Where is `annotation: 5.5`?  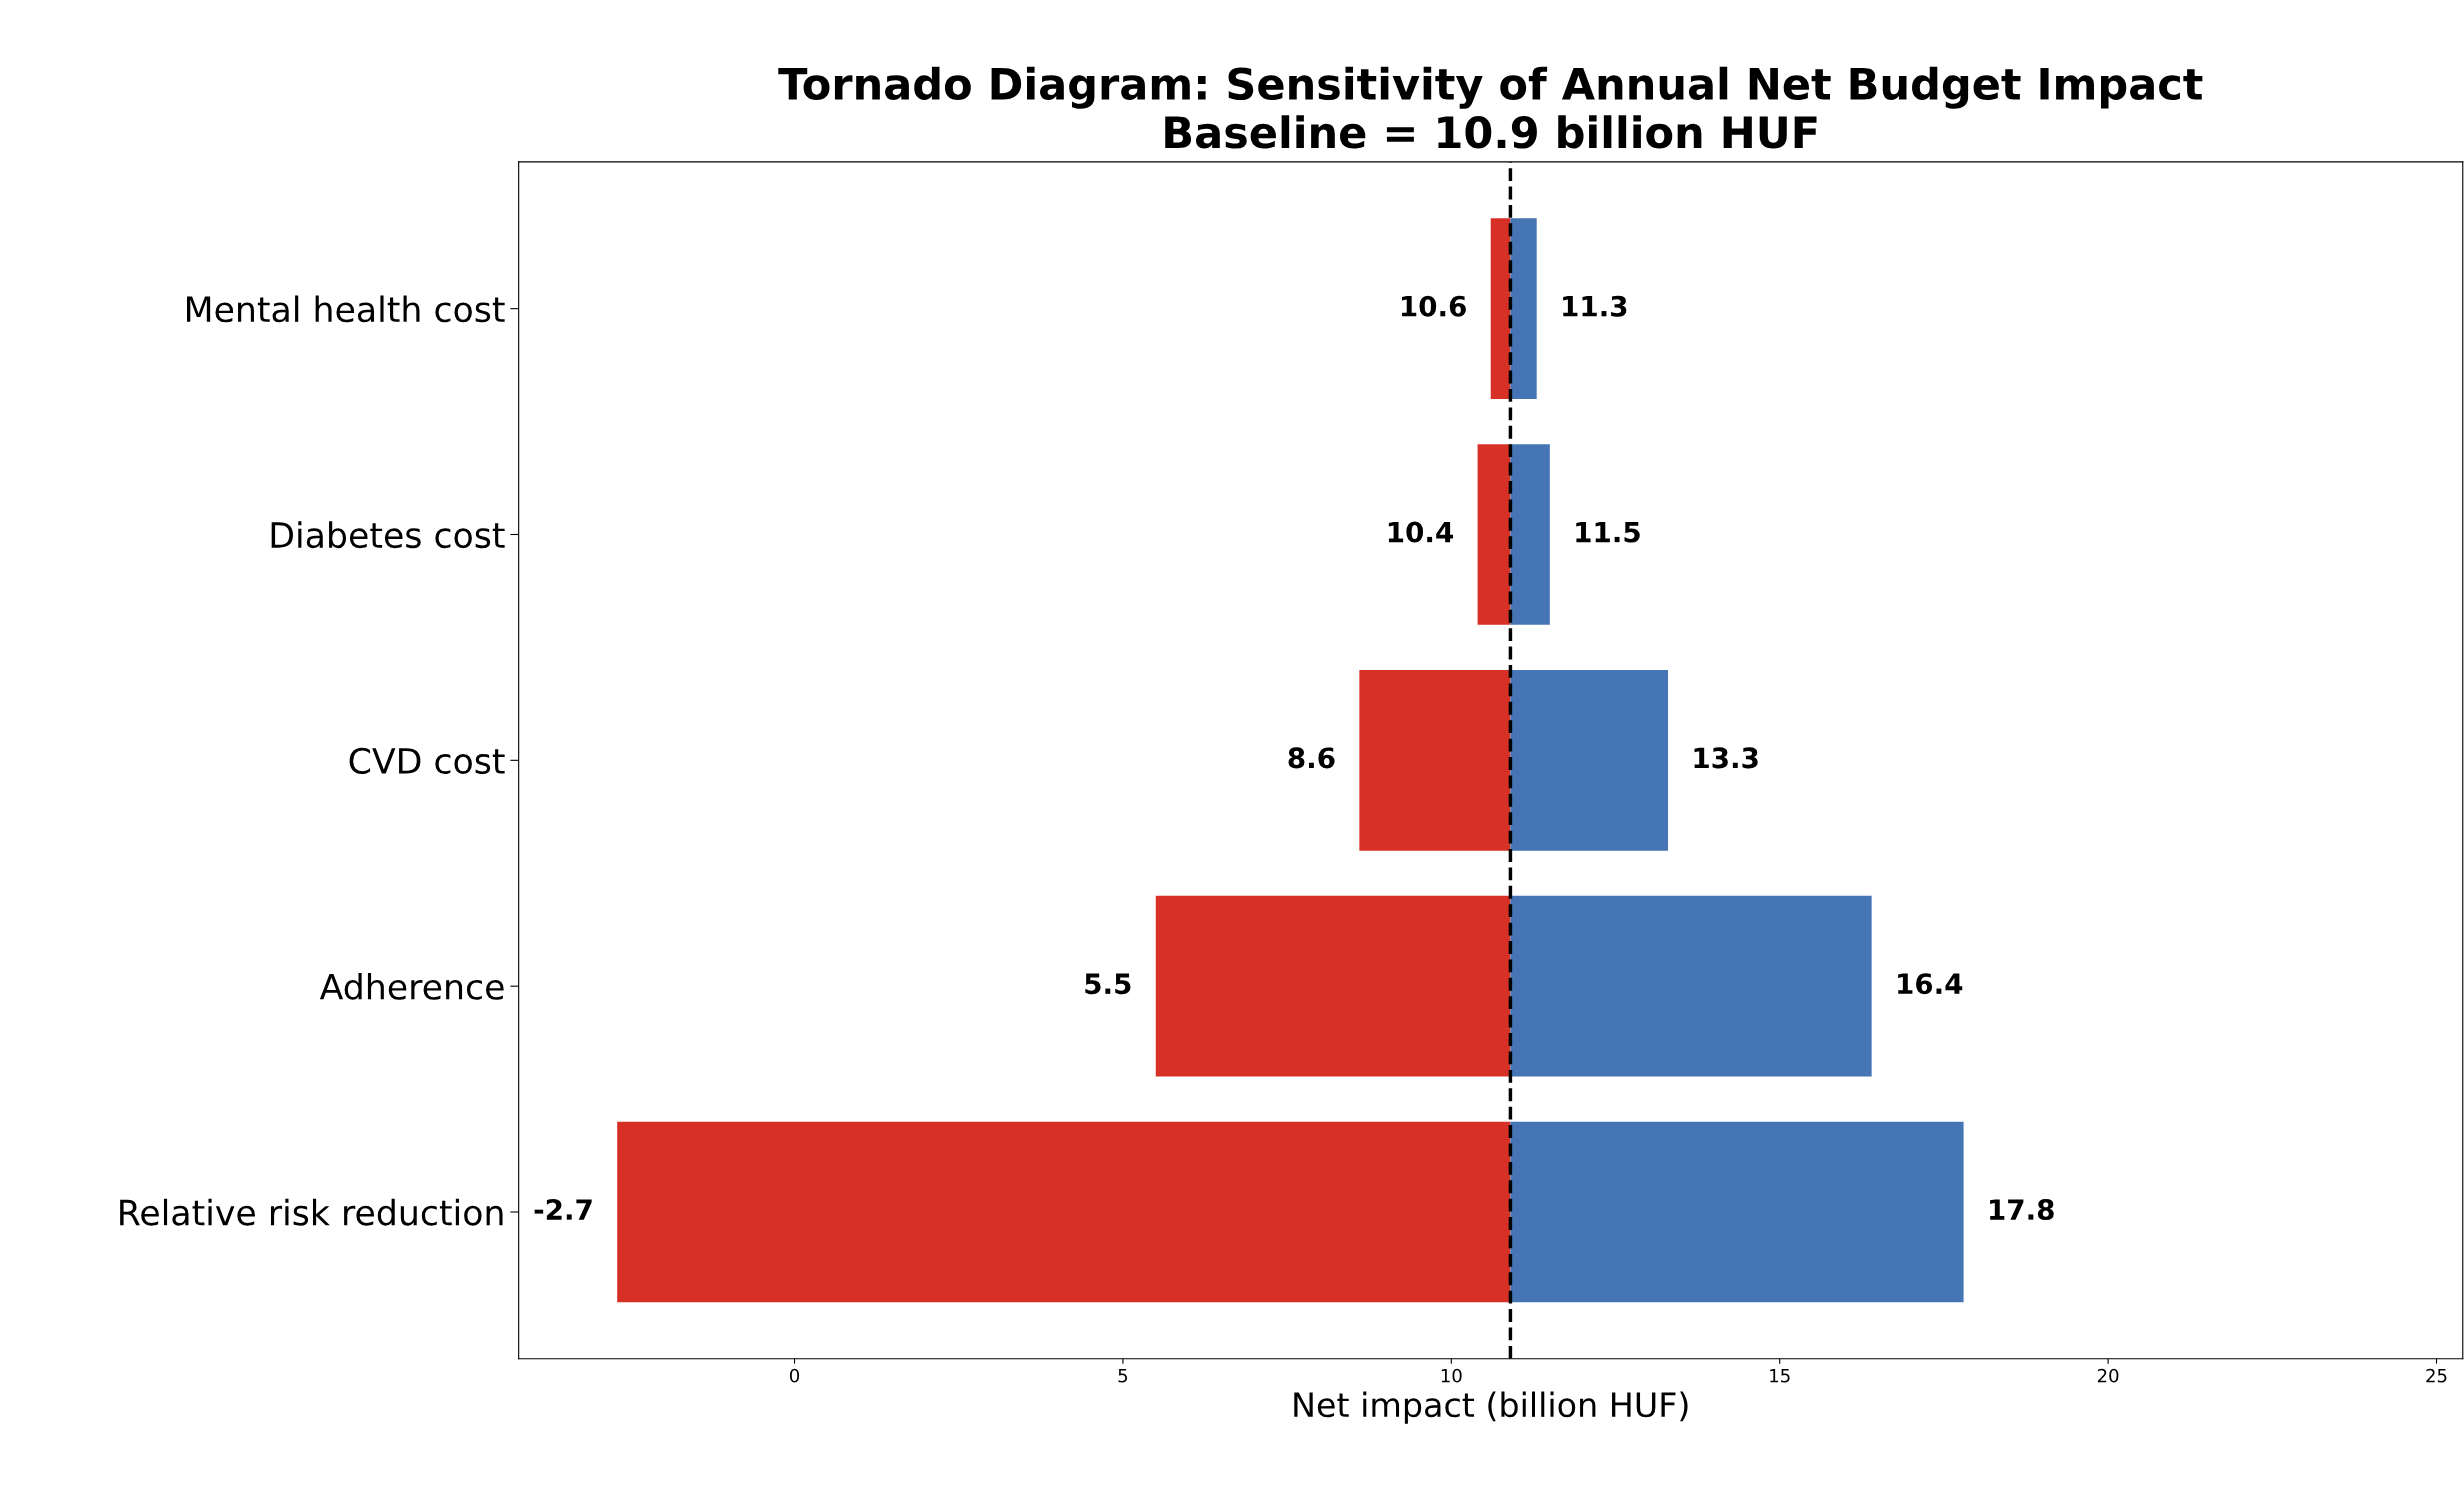
annotation: 5.5 is located at coordinates (1108, 984).